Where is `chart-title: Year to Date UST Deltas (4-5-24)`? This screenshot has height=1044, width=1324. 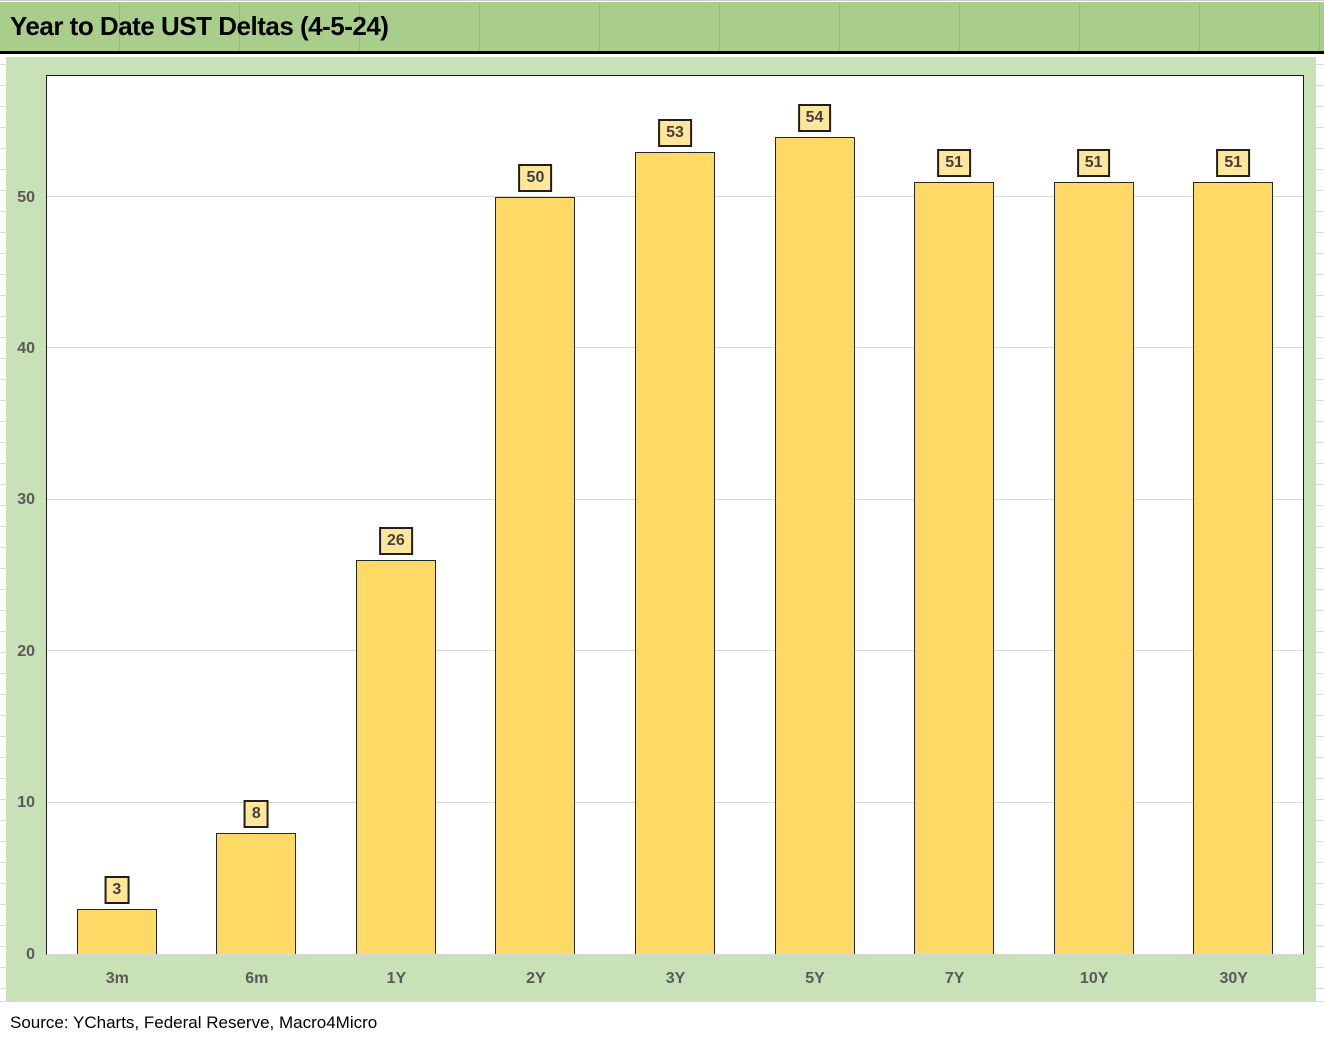 chart-title: Year to Date UST Deltas (4-5-24) is located at coordinates (199, 26).